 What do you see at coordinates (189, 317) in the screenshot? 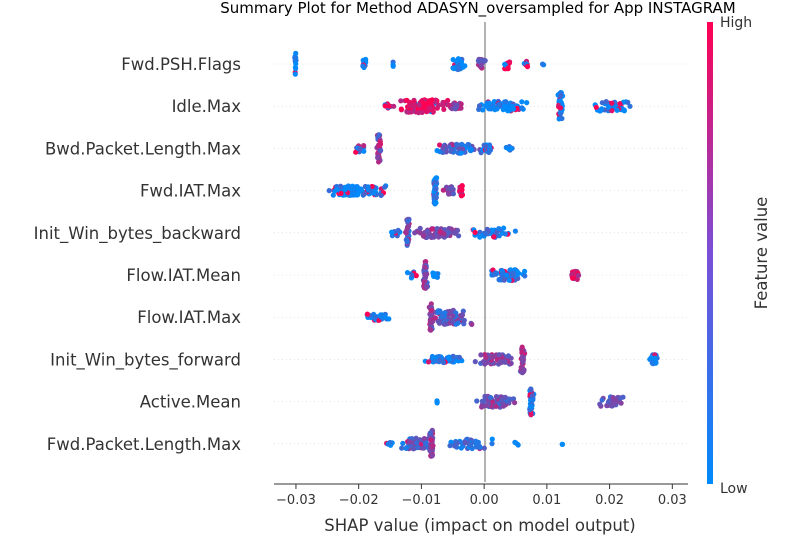
I see `feature-label: Flow.IAT.Max` at bounding box center [189, 317].